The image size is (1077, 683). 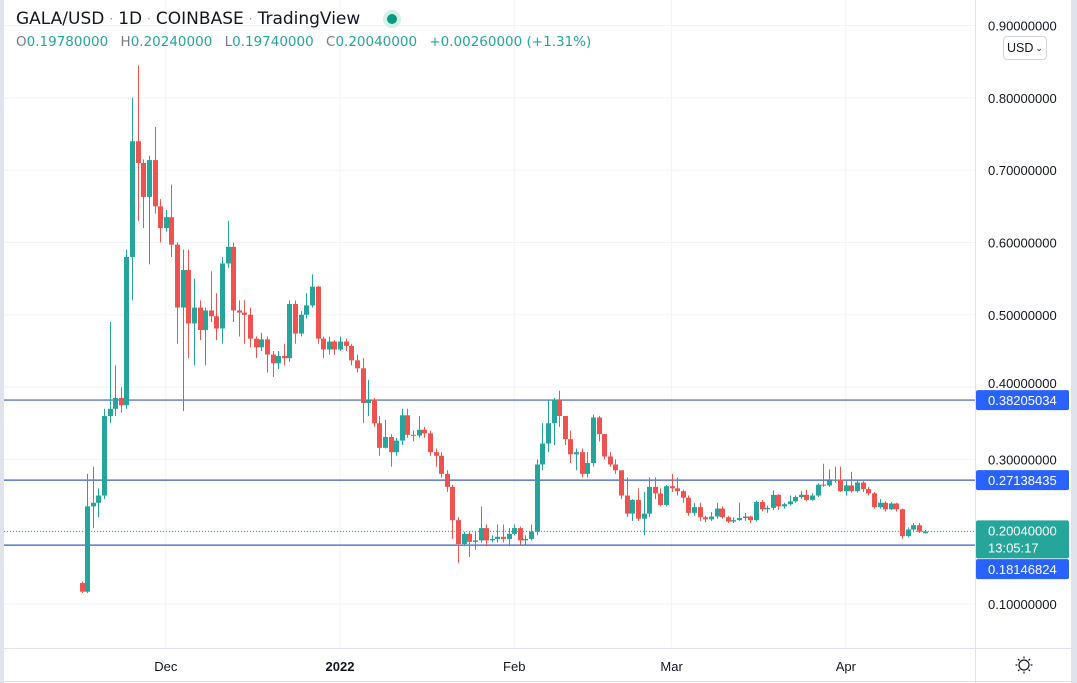 What do you see at coordinates (1022, 569) in the screenshot?
I see `price-label: 0.18146824` at bounding box center [1022, 569].